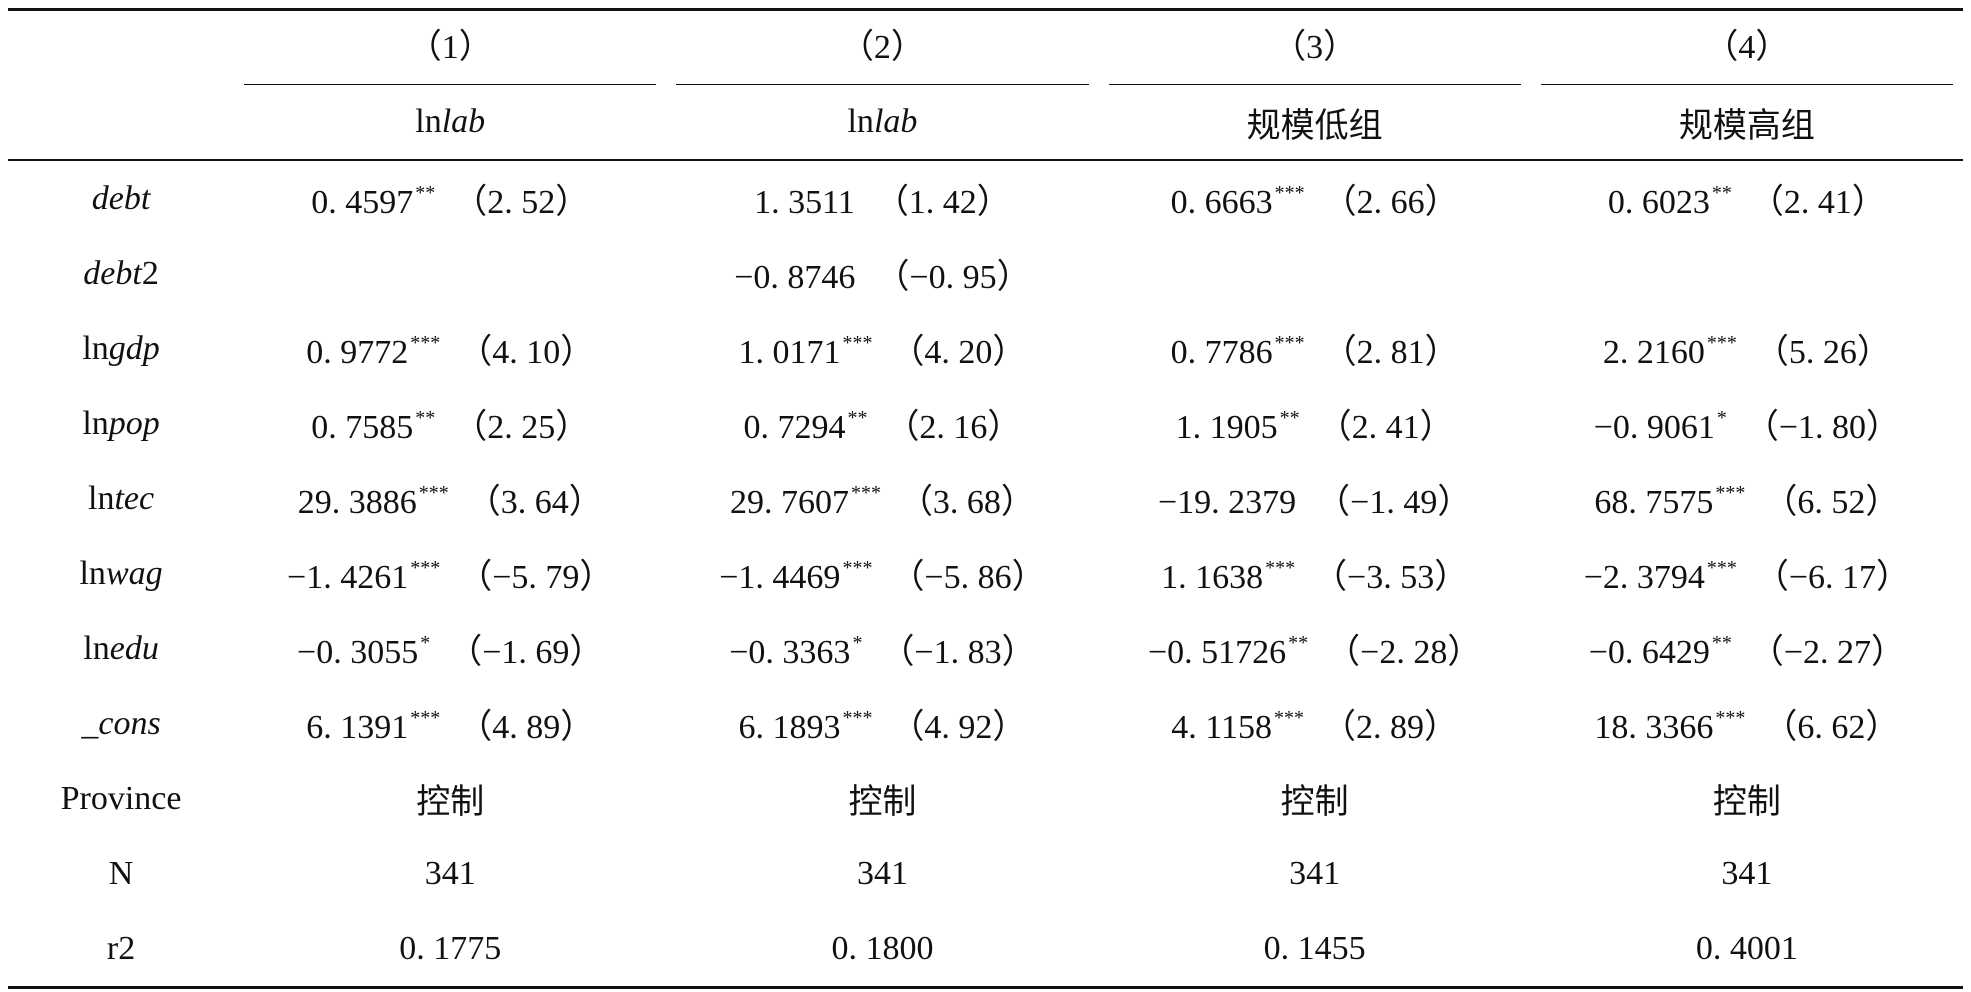 The image size is (1971, 992). What do you see at coordinates (882, 648) in the screenshot?
I see `coef-cell: −0. 3363 * （−1. 83）` at bounding box center [882, 648].